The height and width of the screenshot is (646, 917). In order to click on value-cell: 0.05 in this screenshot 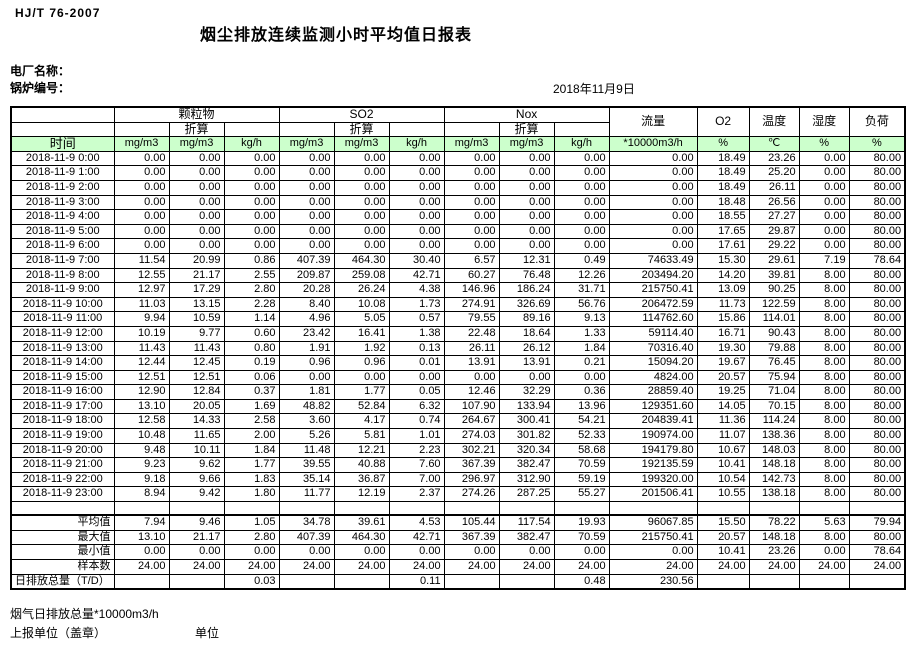, I will do `click(416, 392)`.